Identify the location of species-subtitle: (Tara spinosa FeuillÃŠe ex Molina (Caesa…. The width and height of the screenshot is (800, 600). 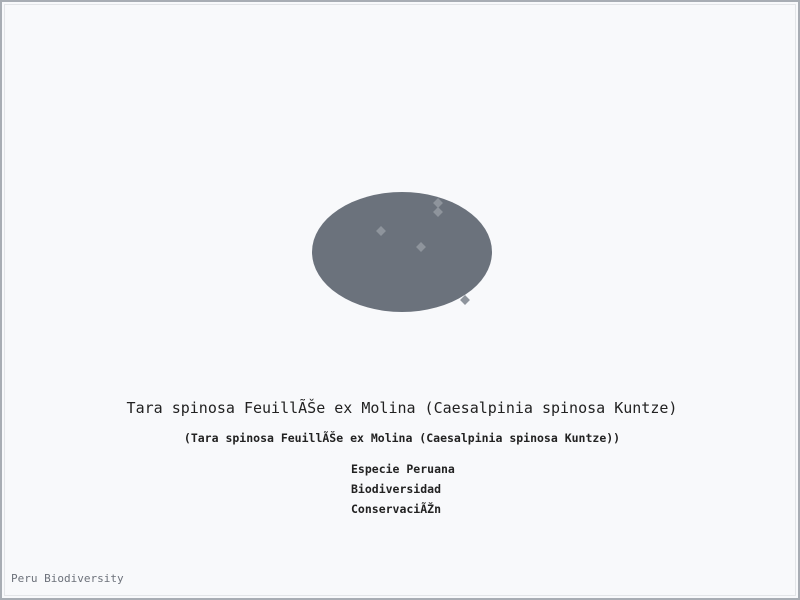
(402, 438).